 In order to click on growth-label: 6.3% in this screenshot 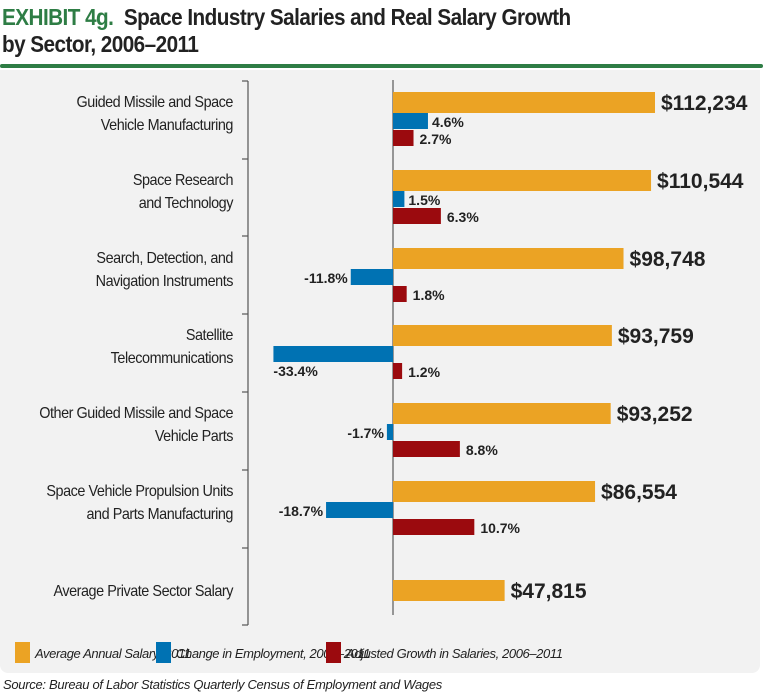, I will do `click(463, 217)`.